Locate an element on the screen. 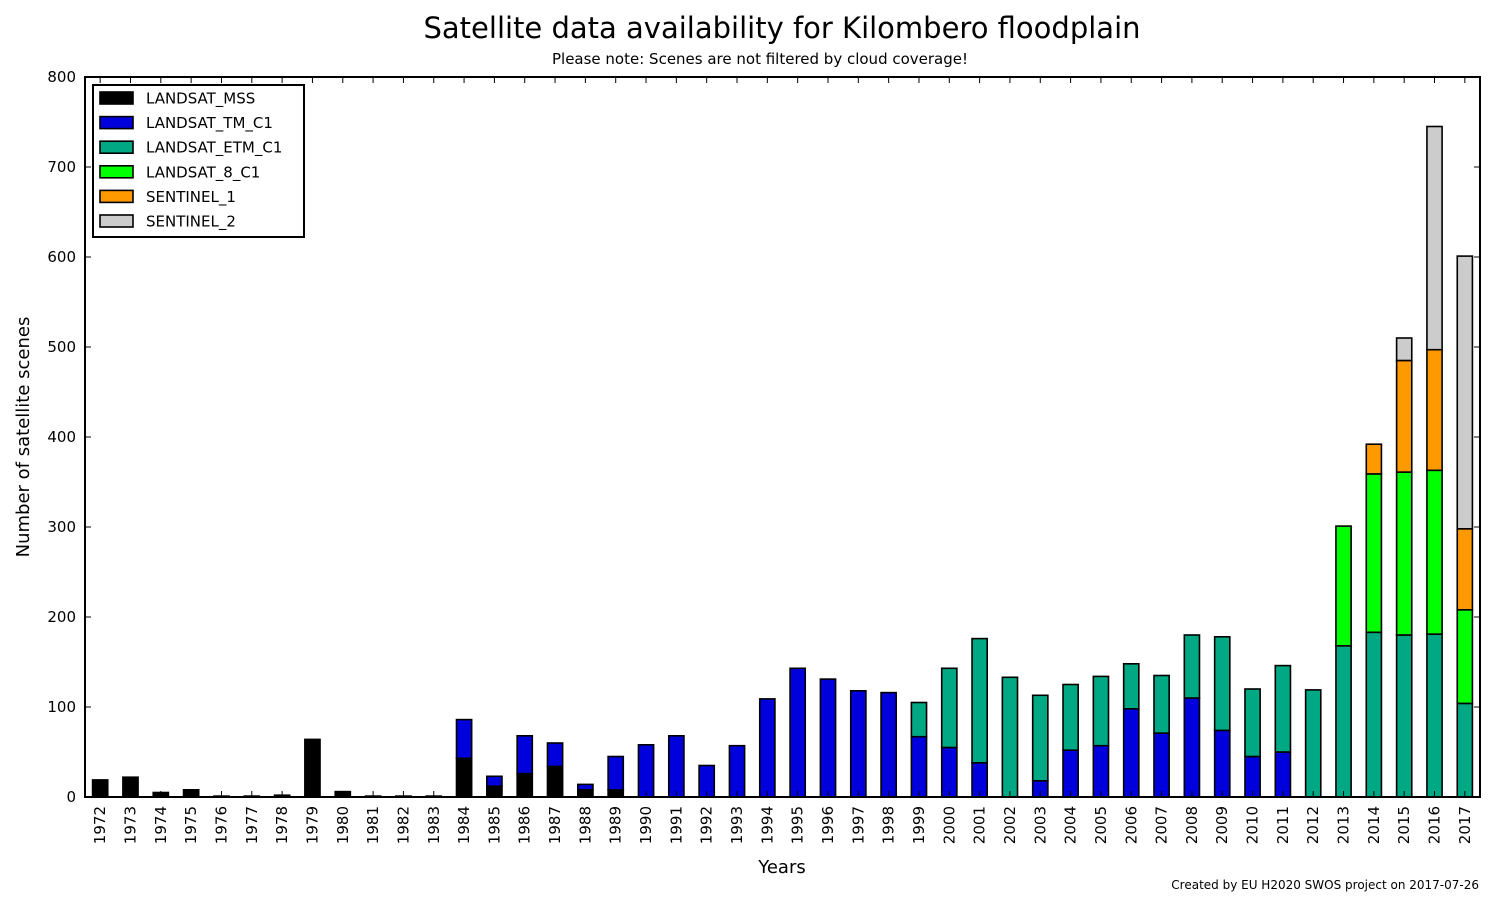 This screenshot has height=907, width=1494. x-tick-label: 1976 is located at coordinates (221, 825).